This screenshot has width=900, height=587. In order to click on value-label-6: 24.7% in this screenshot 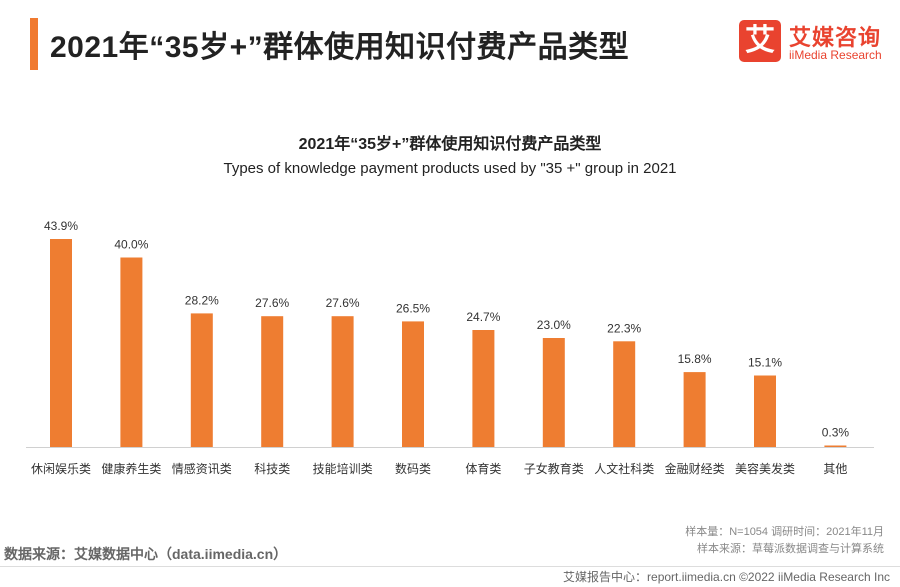, I will do `click(483, 317)`.